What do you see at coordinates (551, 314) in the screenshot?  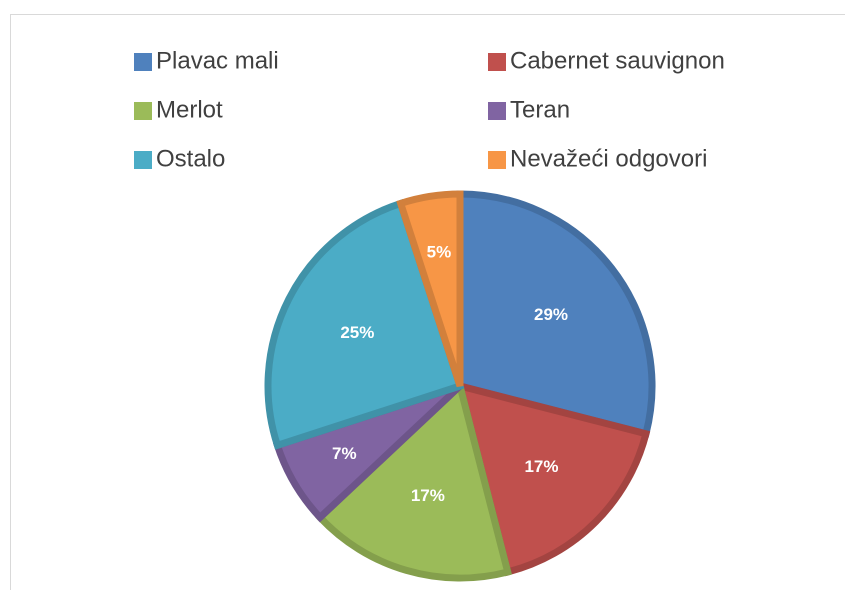 I see `data-label: 29%` at bounding box center [551, 314].